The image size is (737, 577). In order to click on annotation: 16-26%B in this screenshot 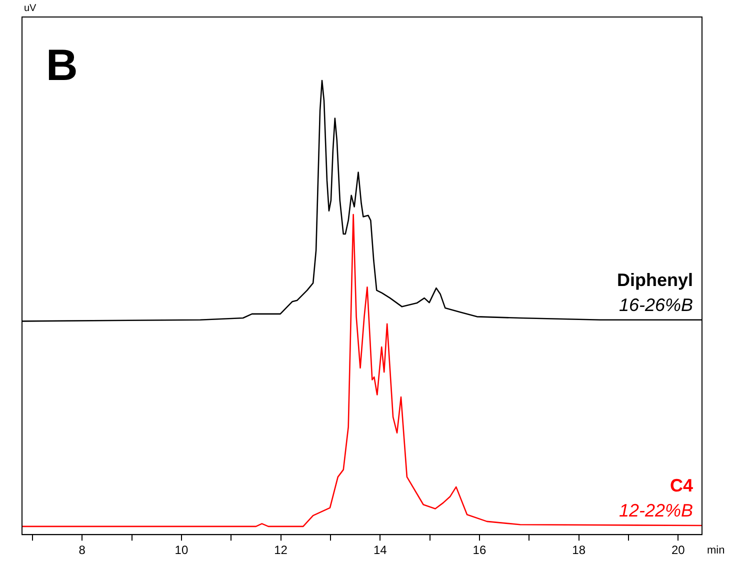, I will do `click(655, 304)`.